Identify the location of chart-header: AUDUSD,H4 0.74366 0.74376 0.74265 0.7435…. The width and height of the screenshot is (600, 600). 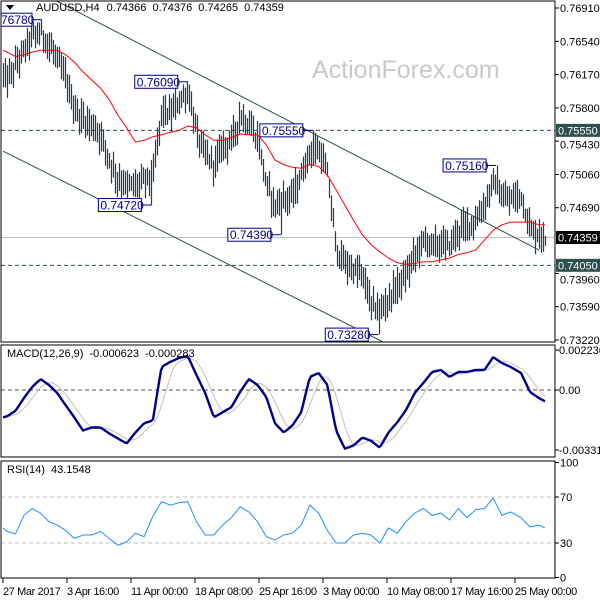
(160, 8).